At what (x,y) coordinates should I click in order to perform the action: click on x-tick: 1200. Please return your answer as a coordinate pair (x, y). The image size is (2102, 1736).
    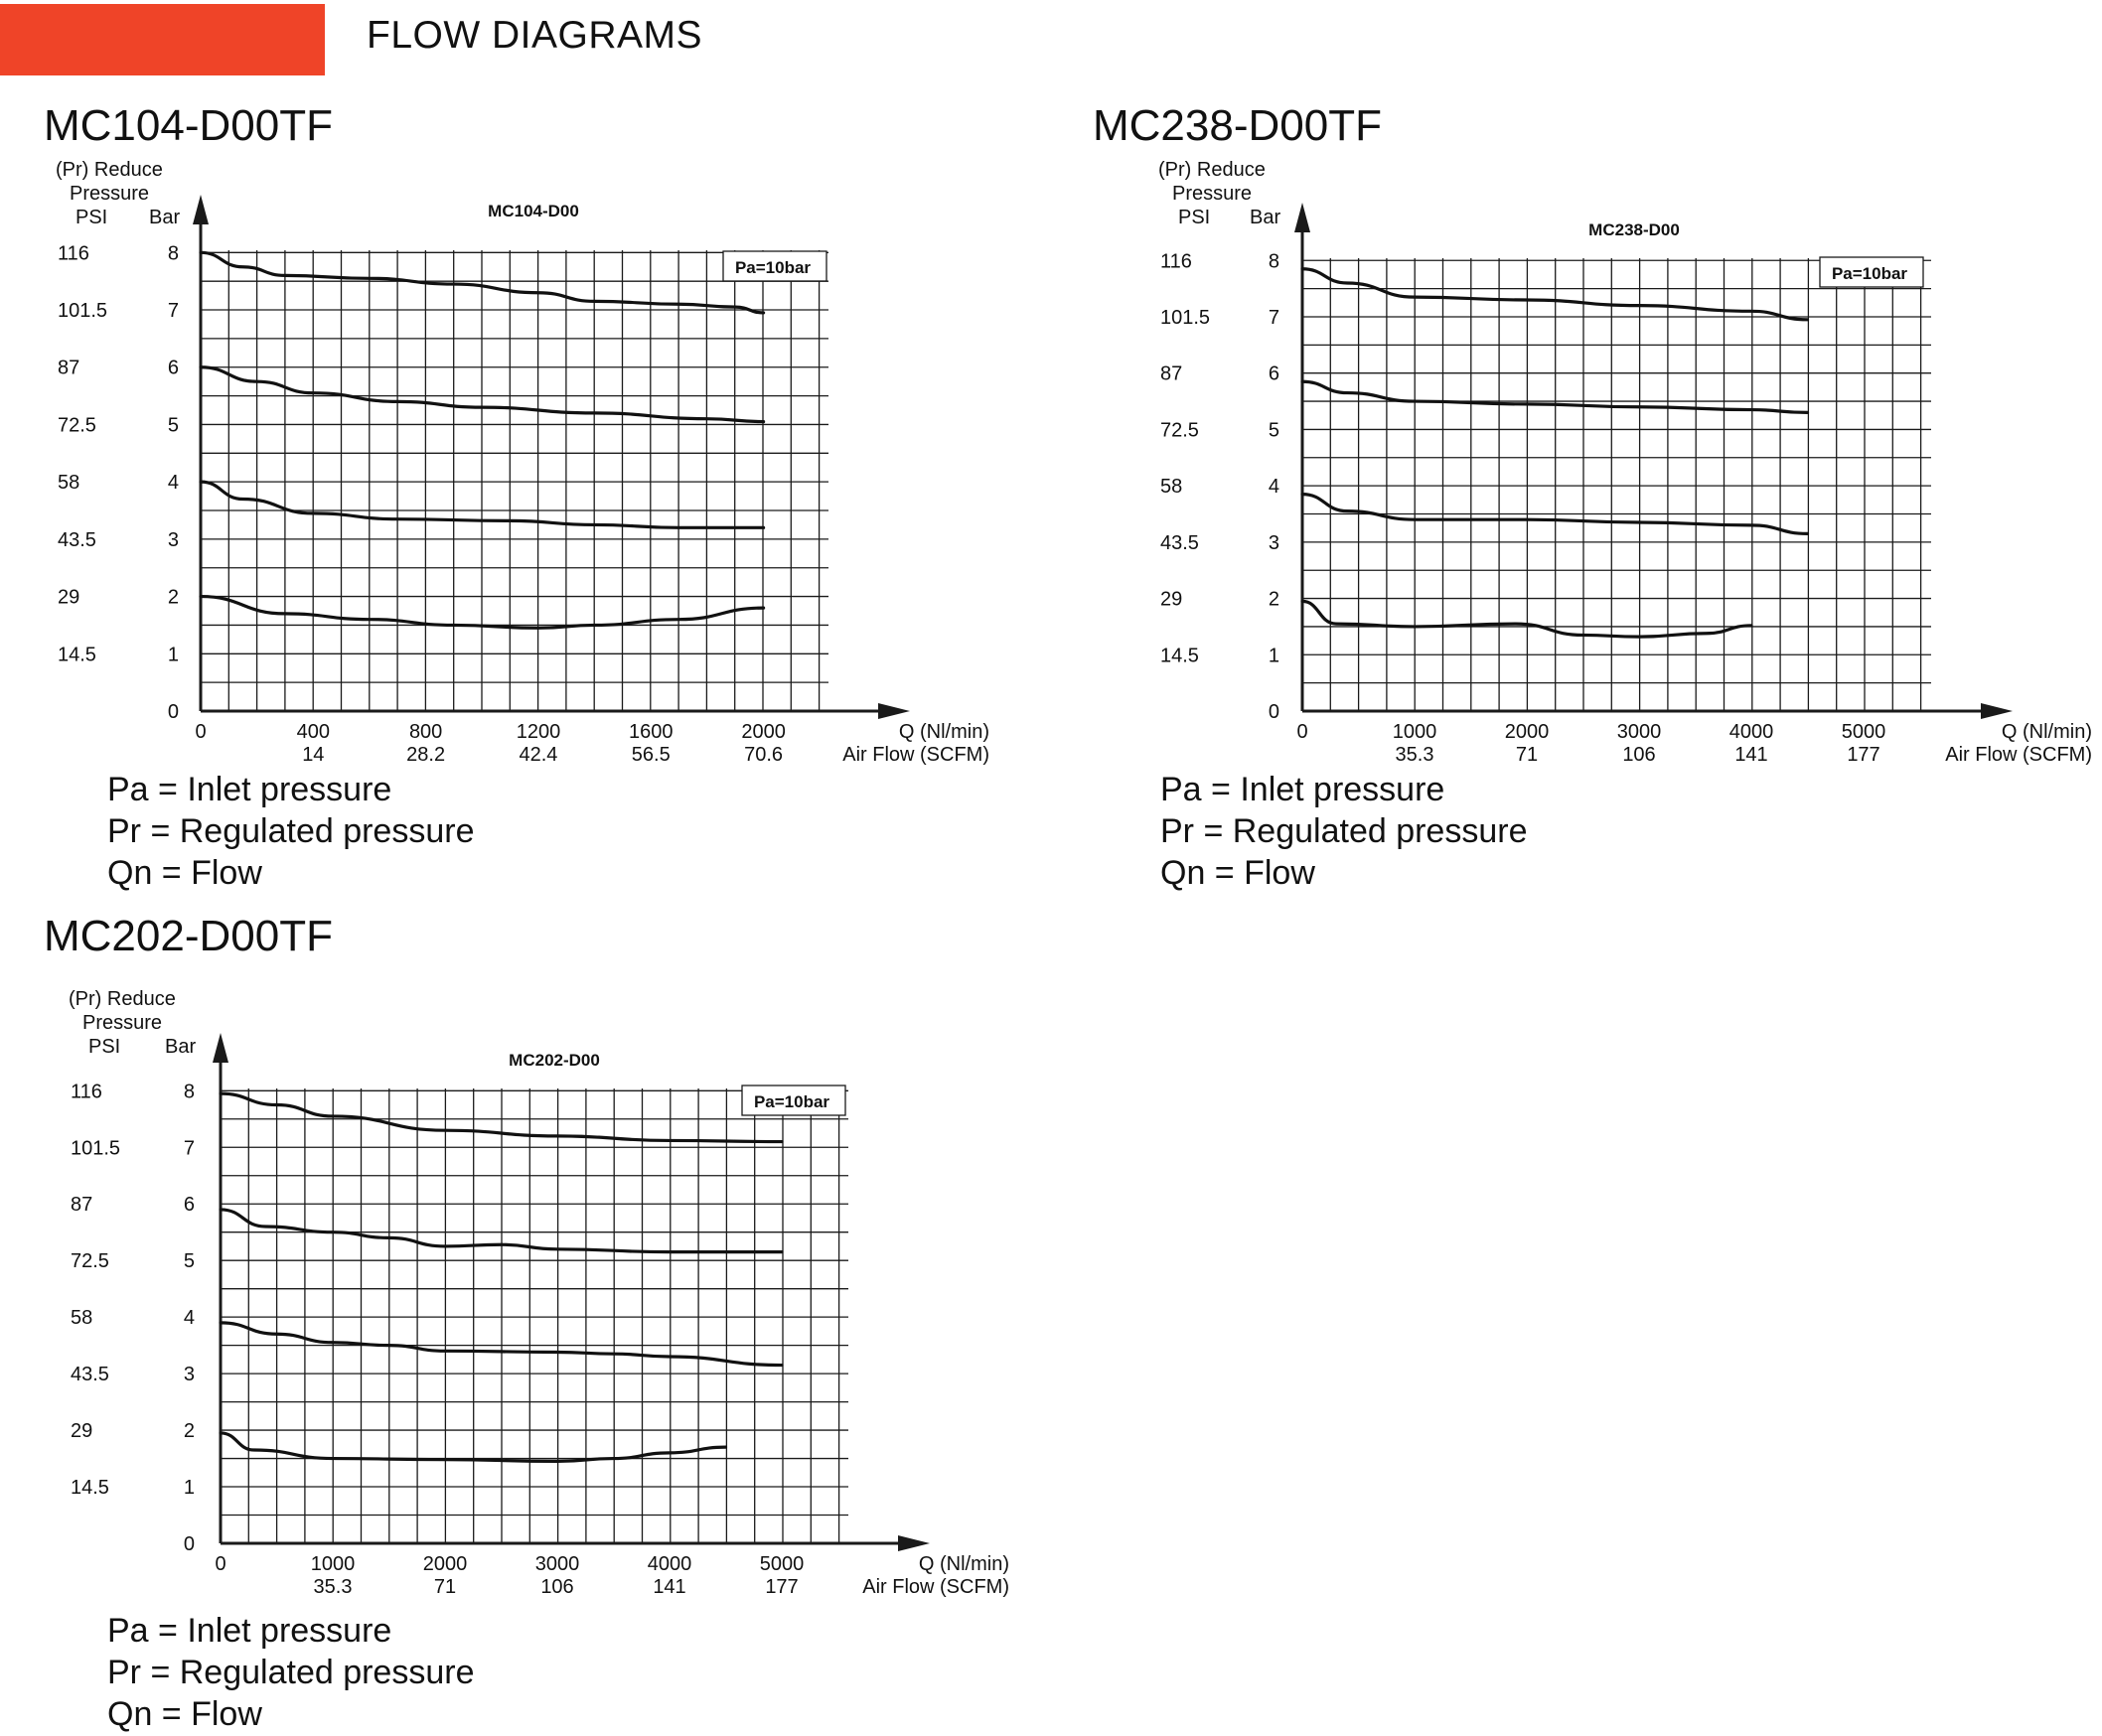
    Looking at the image, I should click on (539, 732).